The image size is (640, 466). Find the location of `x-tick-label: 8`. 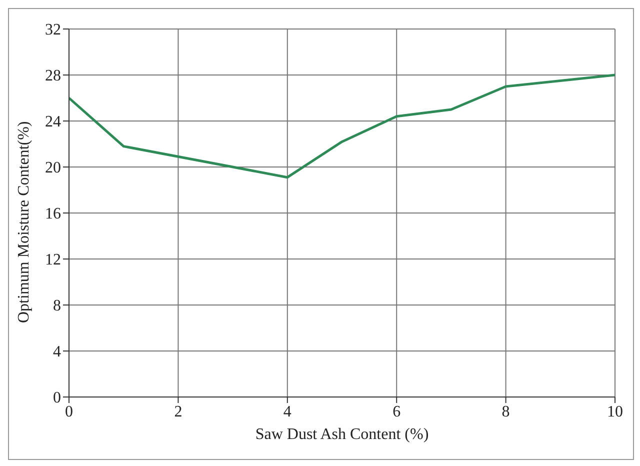

x-tick-label: 8 is located at coordinates (506, 411).